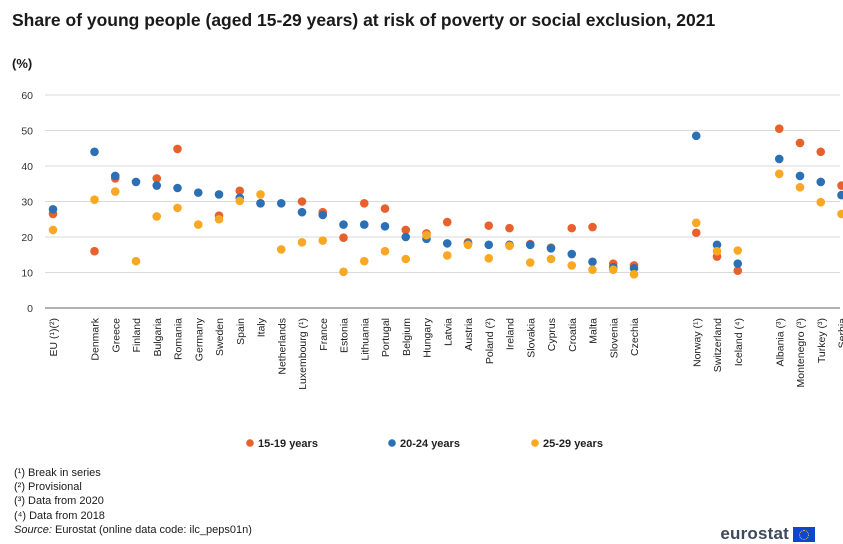 The image size is (843, 544). What do you see at coordinates (801, 352) in the screenshot?
I see `x-category-label: Montenegro (³)` at bounding box center [801, 352].